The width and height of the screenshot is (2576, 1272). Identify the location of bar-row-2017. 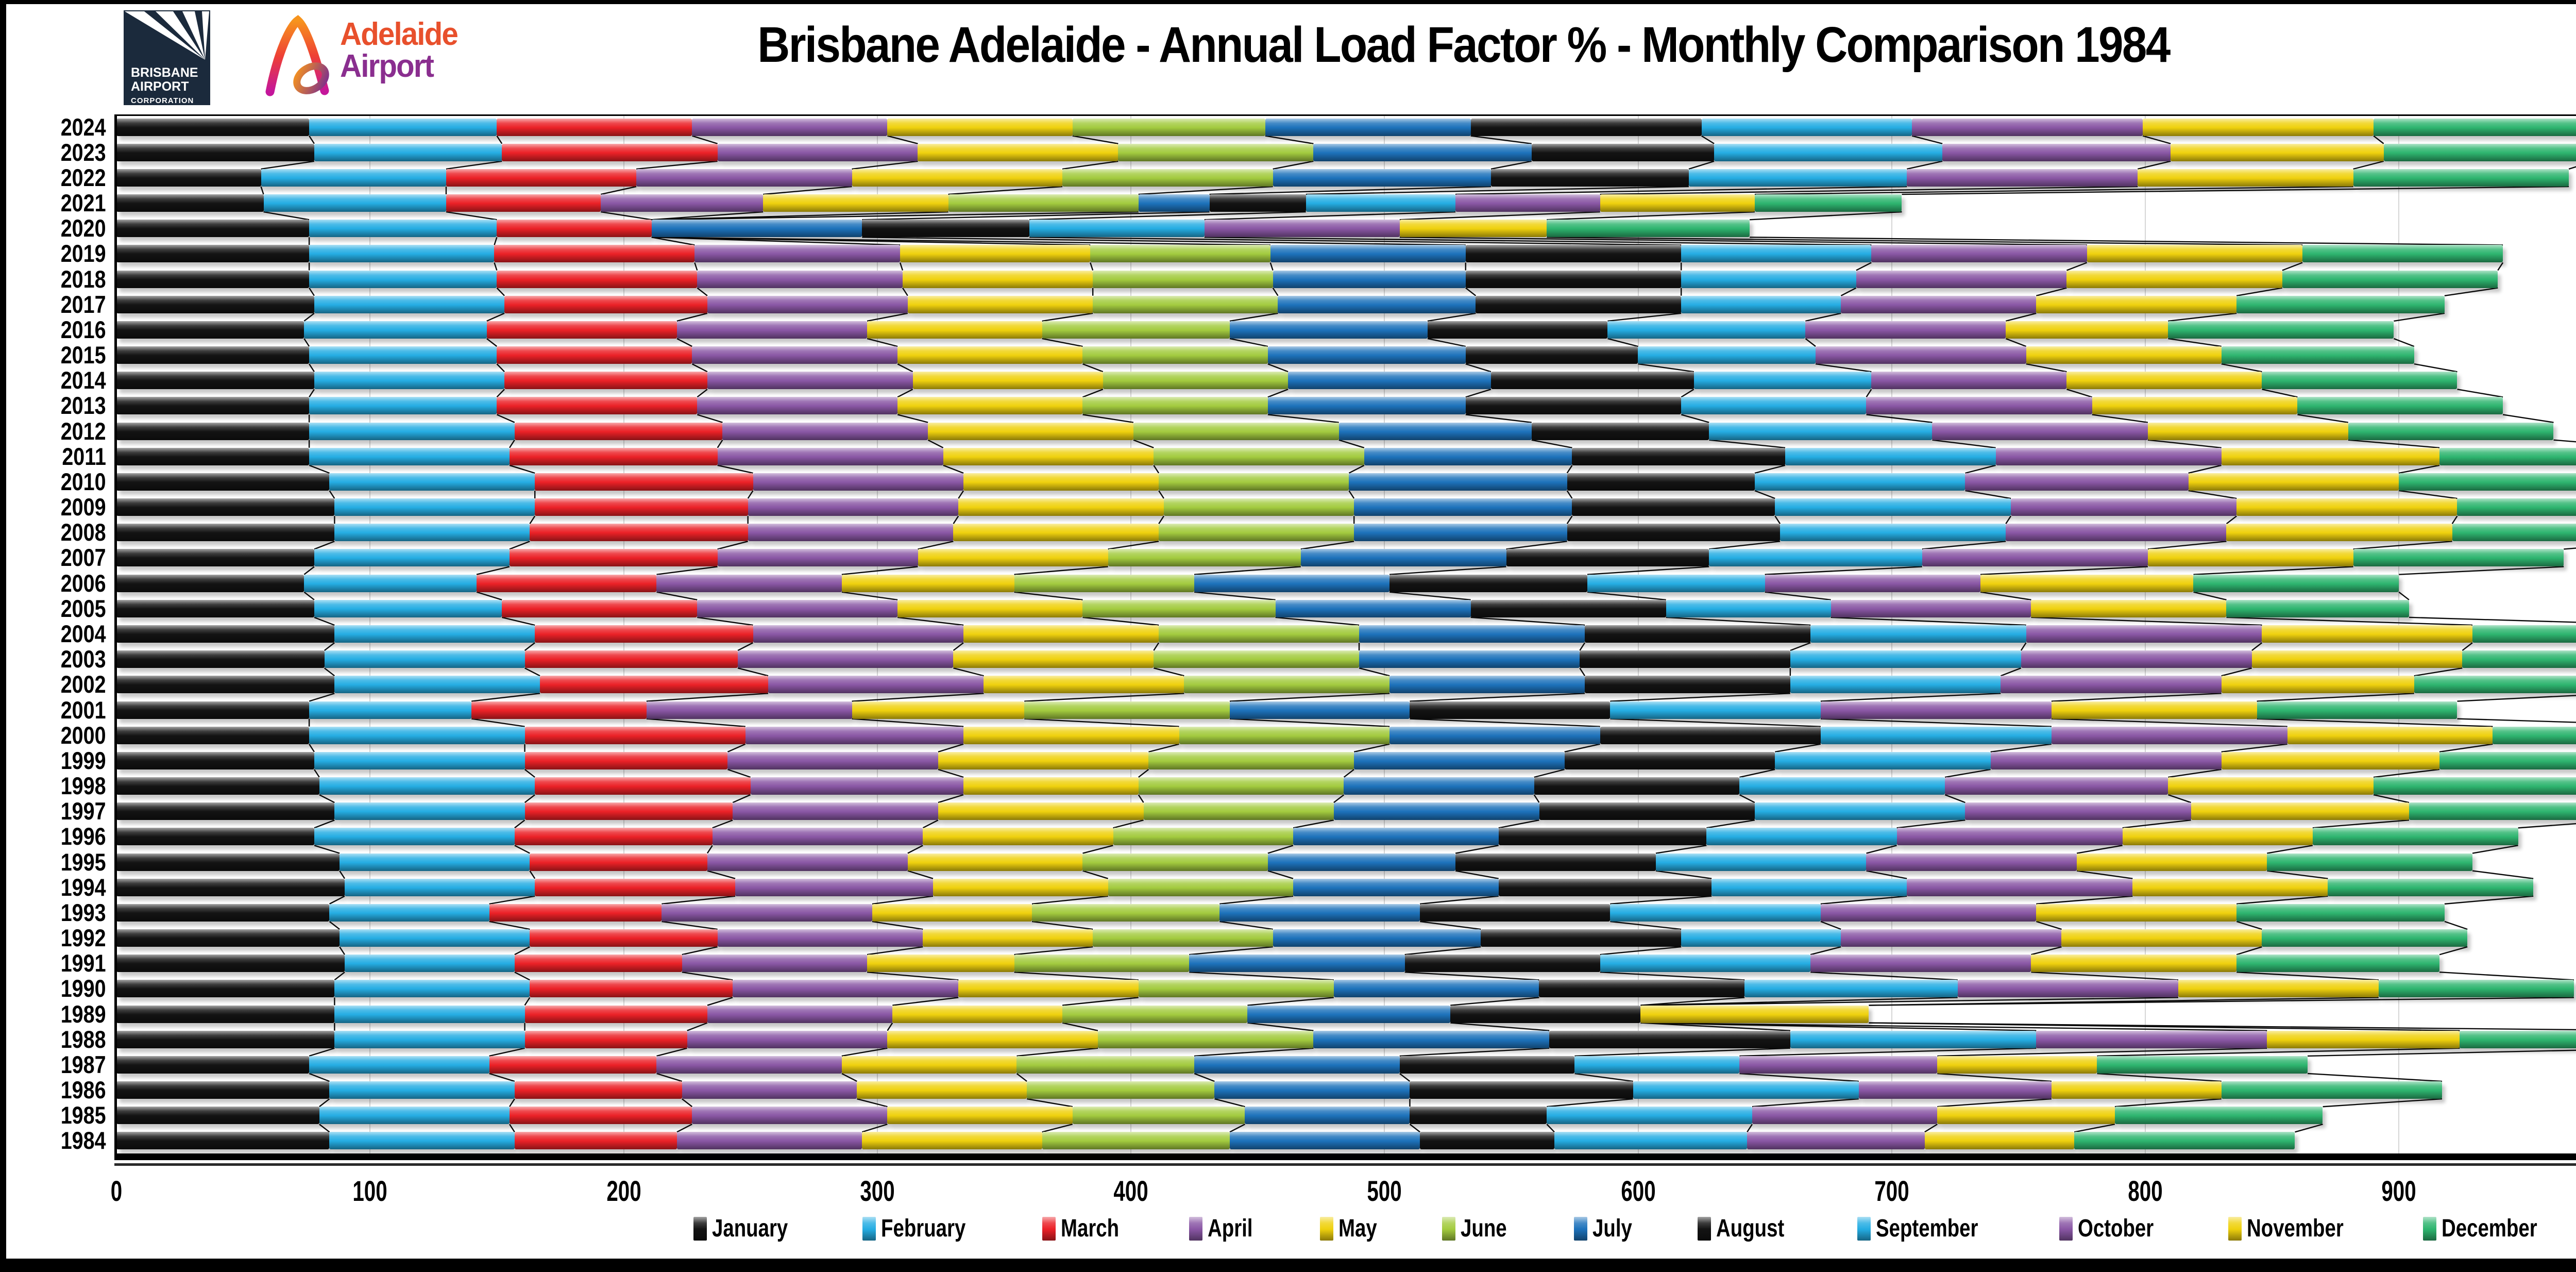
(1280, 304).